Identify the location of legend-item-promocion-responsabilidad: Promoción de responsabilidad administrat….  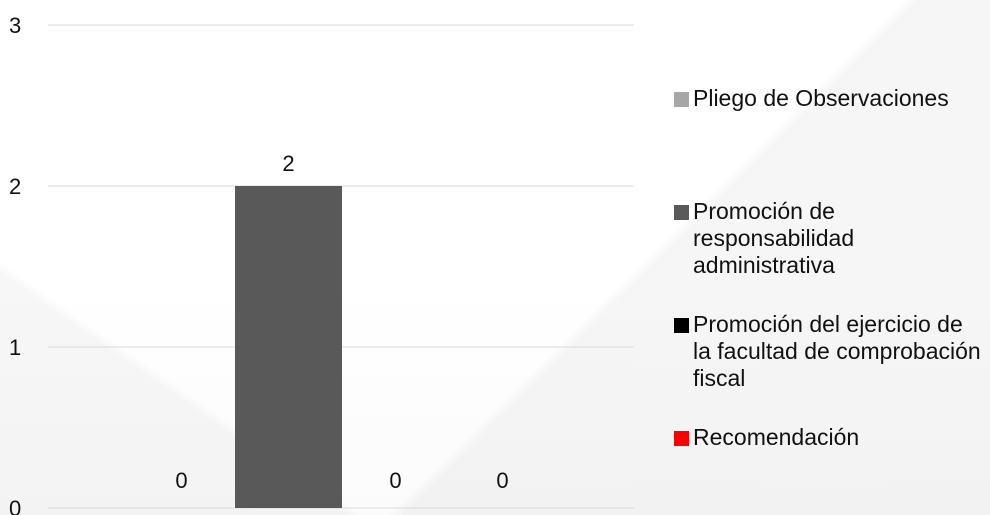
(786, 238).